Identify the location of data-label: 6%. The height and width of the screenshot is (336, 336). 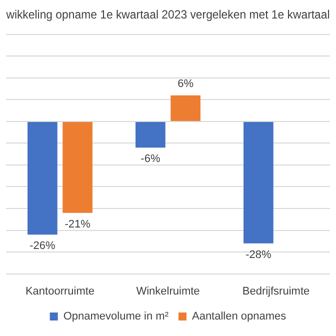
(186, 84).